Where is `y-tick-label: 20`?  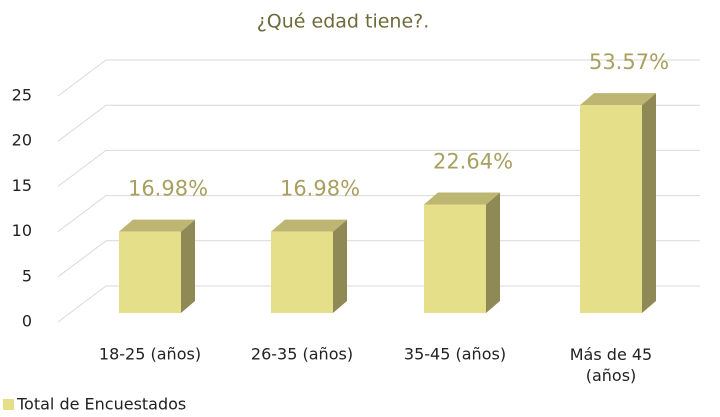 y-tick-label: 20 is located at coordinates (22, 140).